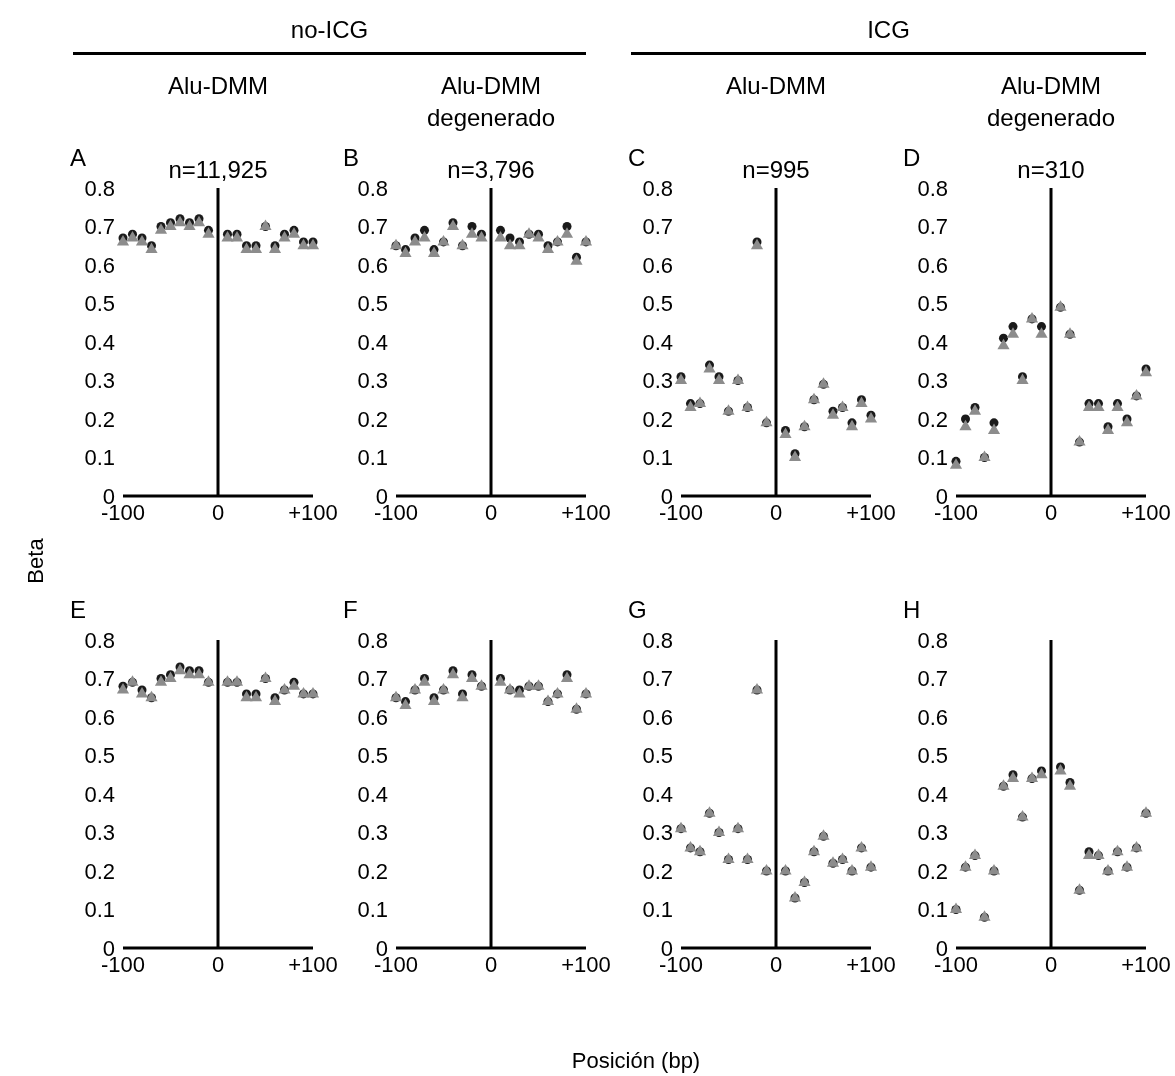  Describe the element at coordinates (1051, 169) in the screenshot. I see `text: n=310` at that location.